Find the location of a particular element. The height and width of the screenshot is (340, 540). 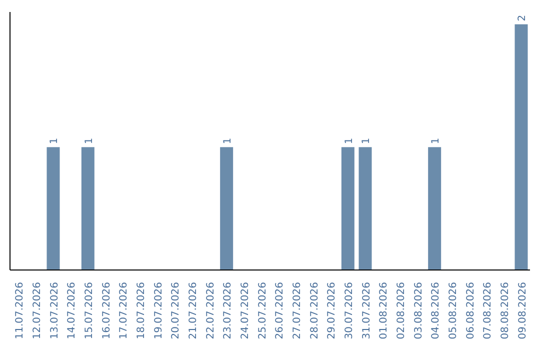

x-tick-label: 13.07.2026 is located at coordinates (54, 311).